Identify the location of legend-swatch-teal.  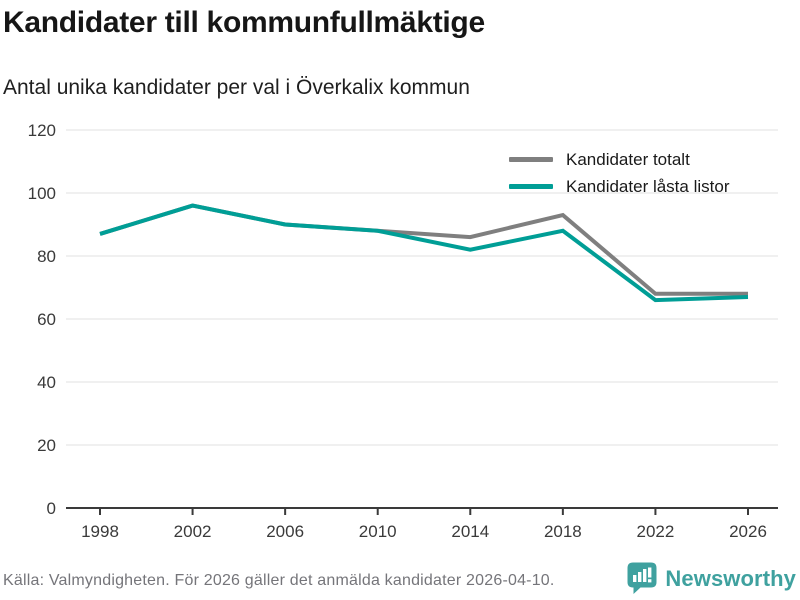
(531, 186).